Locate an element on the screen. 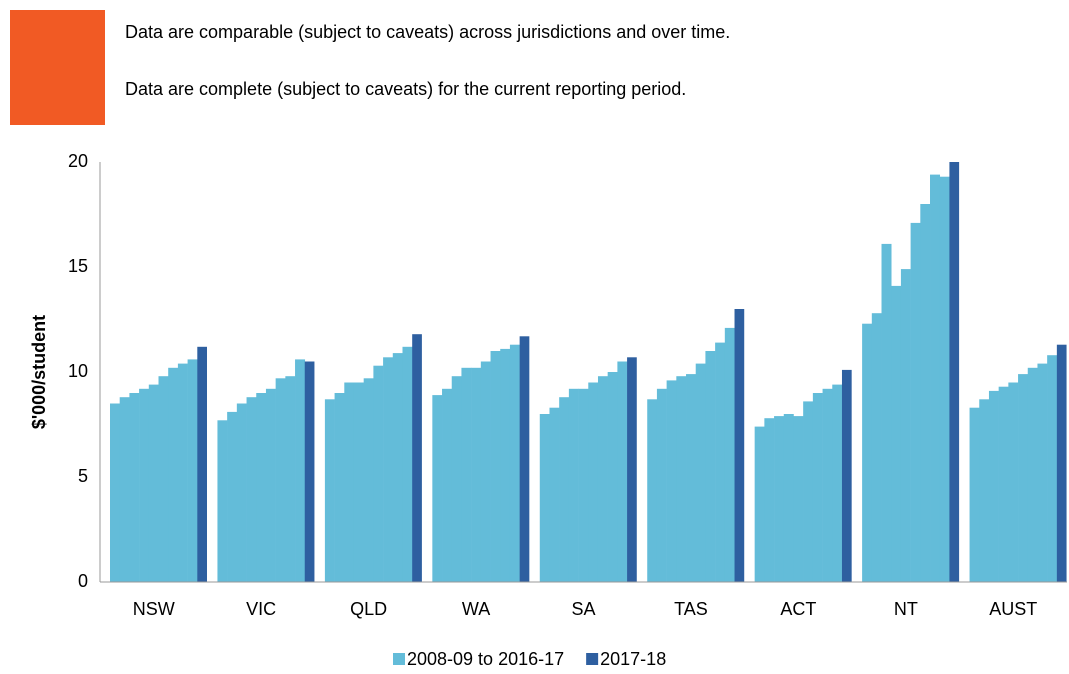 Image resolution: width=1069 pixels, height=674 pixels. x-tick-label: WA is located at coordinates (476, 609).